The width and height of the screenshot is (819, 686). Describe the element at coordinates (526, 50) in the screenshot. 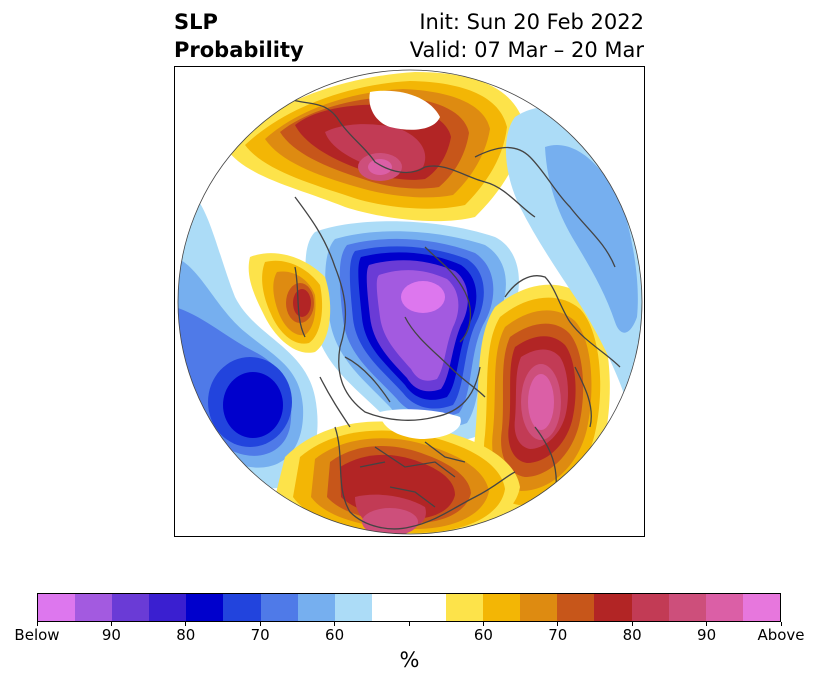

I see `valid-range: Valid: 07 Mar – 20 Mar` at that location.